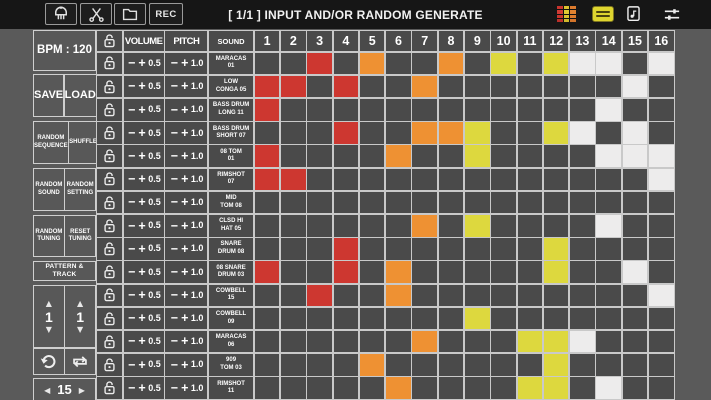 Image resolution: width=711 pixels, height=400 pixels. What do you see at coordinates (267, 388) in the screenshot?
I see `step-cell-r15-c1` at bounding box center [267, 388].